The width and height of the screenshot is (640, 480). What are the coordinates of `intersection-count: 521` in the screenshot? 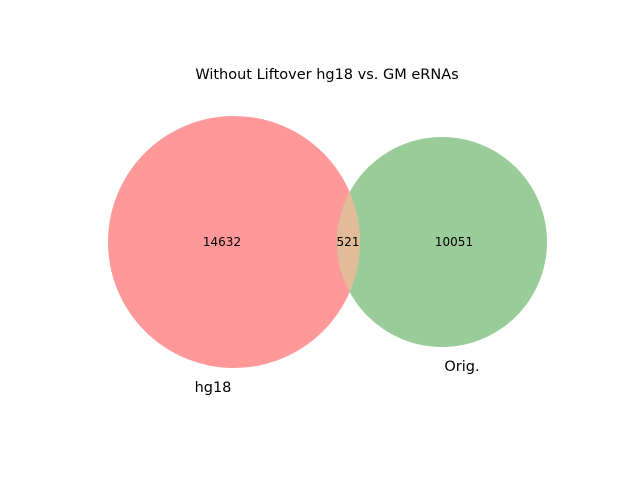 It's located at (348, 242).